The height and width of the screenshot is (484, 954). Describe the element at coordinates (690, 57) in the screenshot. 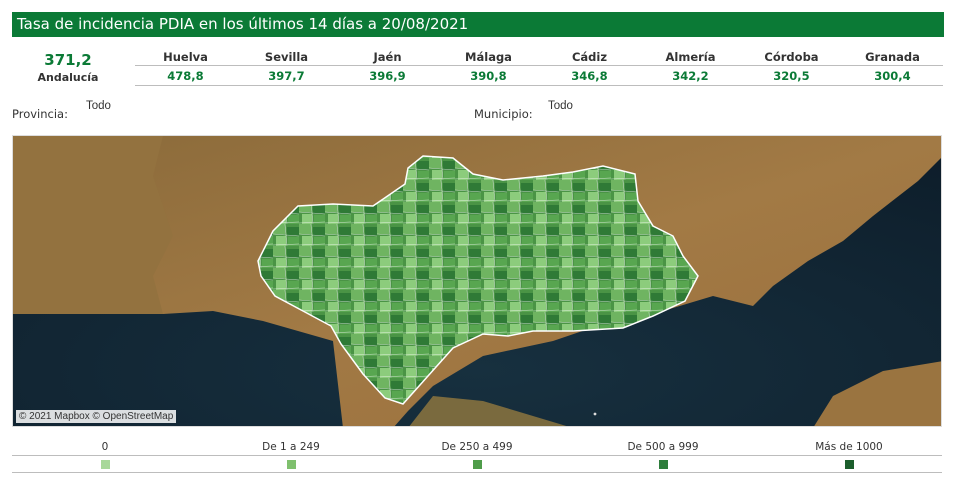

I see `province-name: Almería` at that location.